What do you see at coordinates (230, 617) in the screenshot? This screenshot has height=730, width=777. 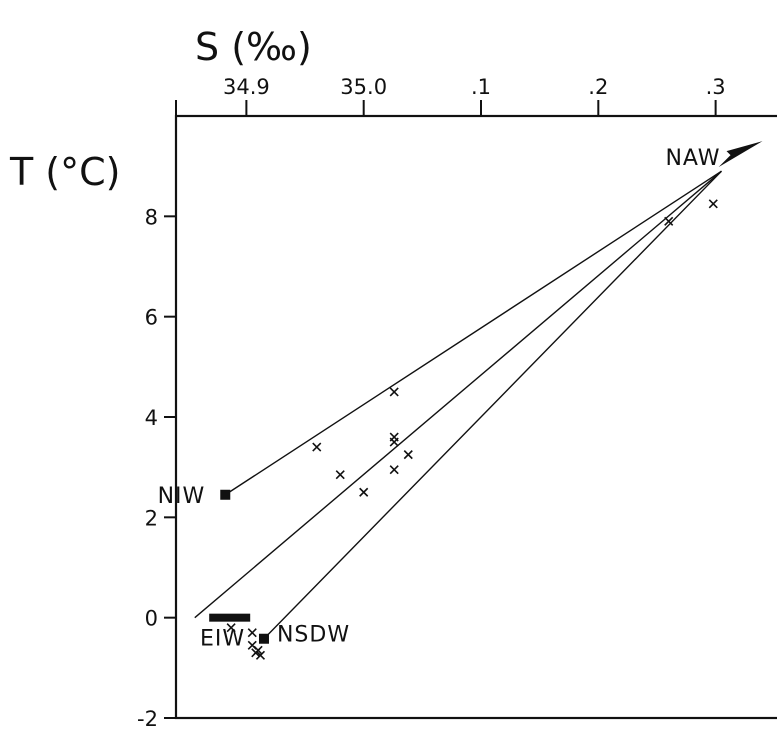 I see `eiw-marker` at bounding box center [230, 617].